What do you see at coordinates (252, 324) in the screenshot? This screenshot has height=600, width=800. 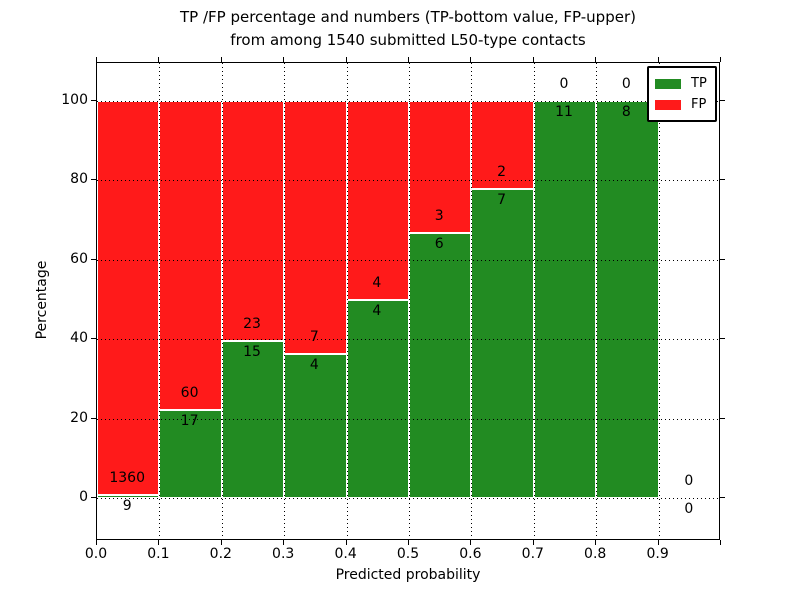 I see `fp-count-label: 23` at bounding box center [252, 324].